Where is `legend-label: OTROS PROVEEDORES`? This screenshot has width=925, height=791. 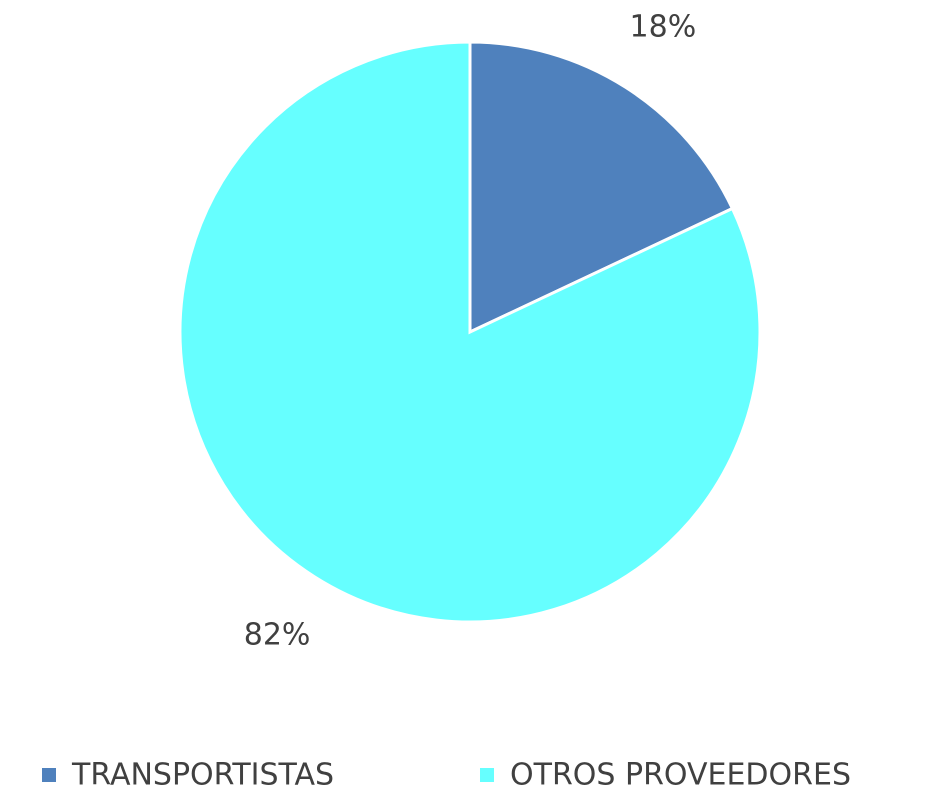 legend-label: OTROS PROVEEDORES is located at coordinates (680, 774).